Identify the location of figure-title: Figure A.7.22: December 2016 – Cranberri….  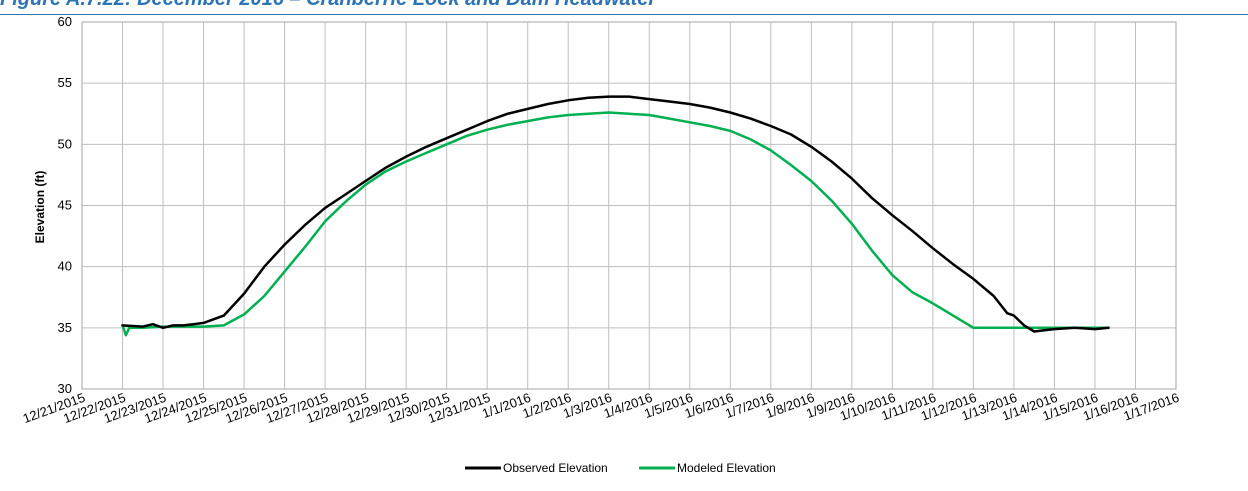
(328, 5).